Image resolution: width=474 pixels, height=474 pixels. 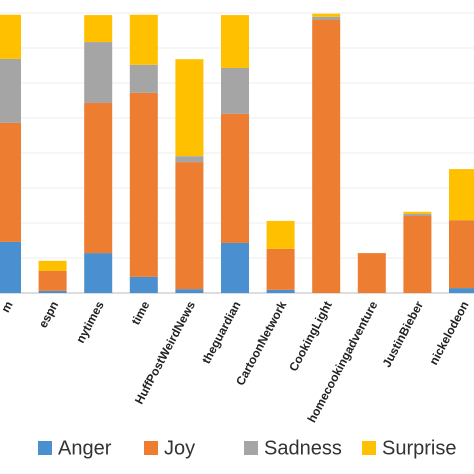 I want to click on x-tick-label: m, so click(x=8, y=307).